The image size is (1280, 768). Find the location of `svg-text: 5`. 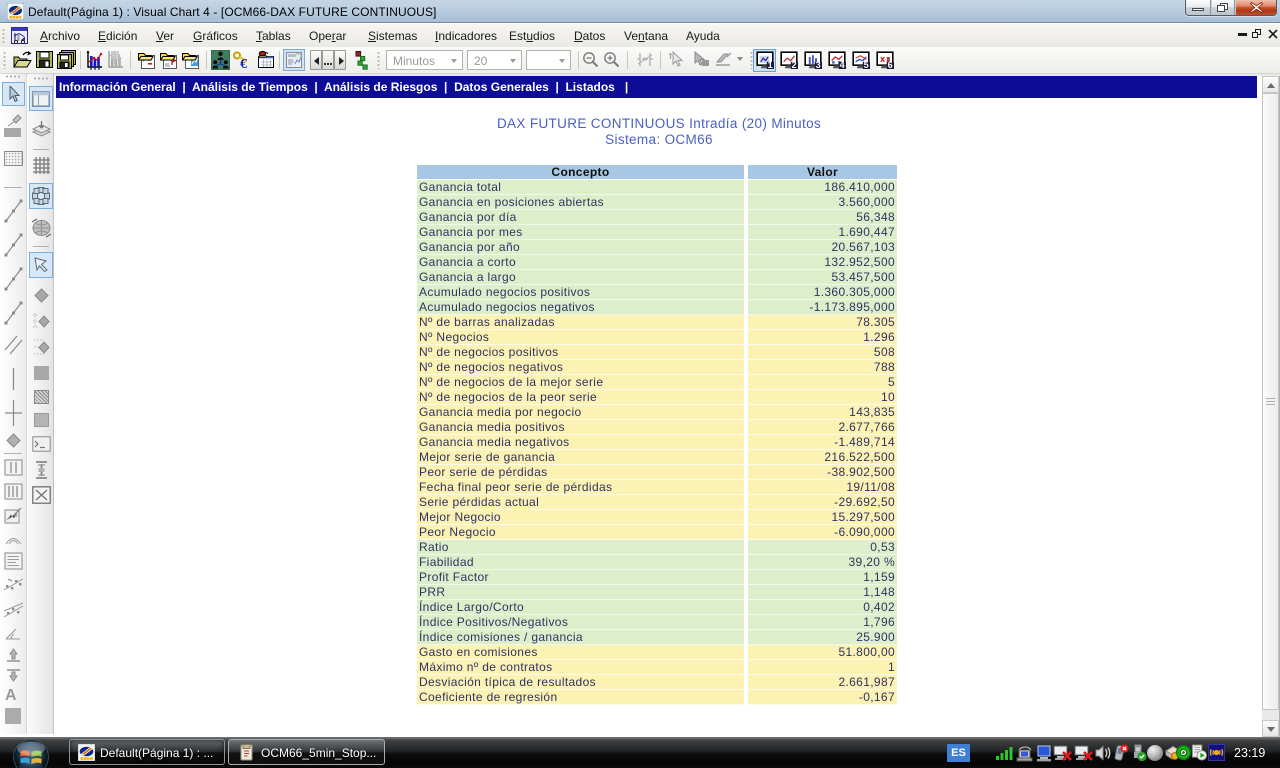

svg-text: 5 is located at coordinates (866, 64).